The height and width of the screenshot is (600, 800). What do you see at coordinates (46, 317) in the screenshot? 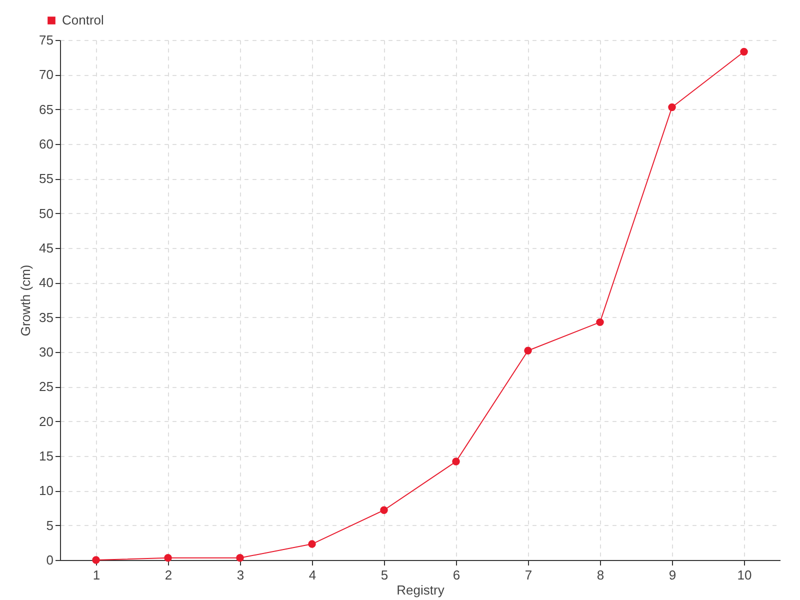
I see `y-tick-label: 35` at bounding box center [46, 317].